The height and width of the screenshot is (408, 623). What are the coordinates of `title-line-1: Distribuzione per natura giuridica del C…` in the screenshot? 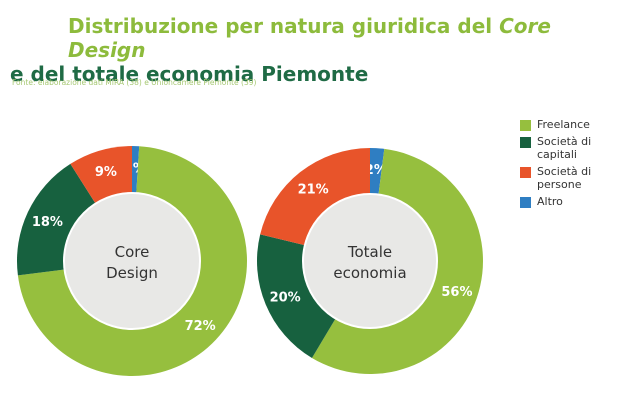 It's located at (310, 38).